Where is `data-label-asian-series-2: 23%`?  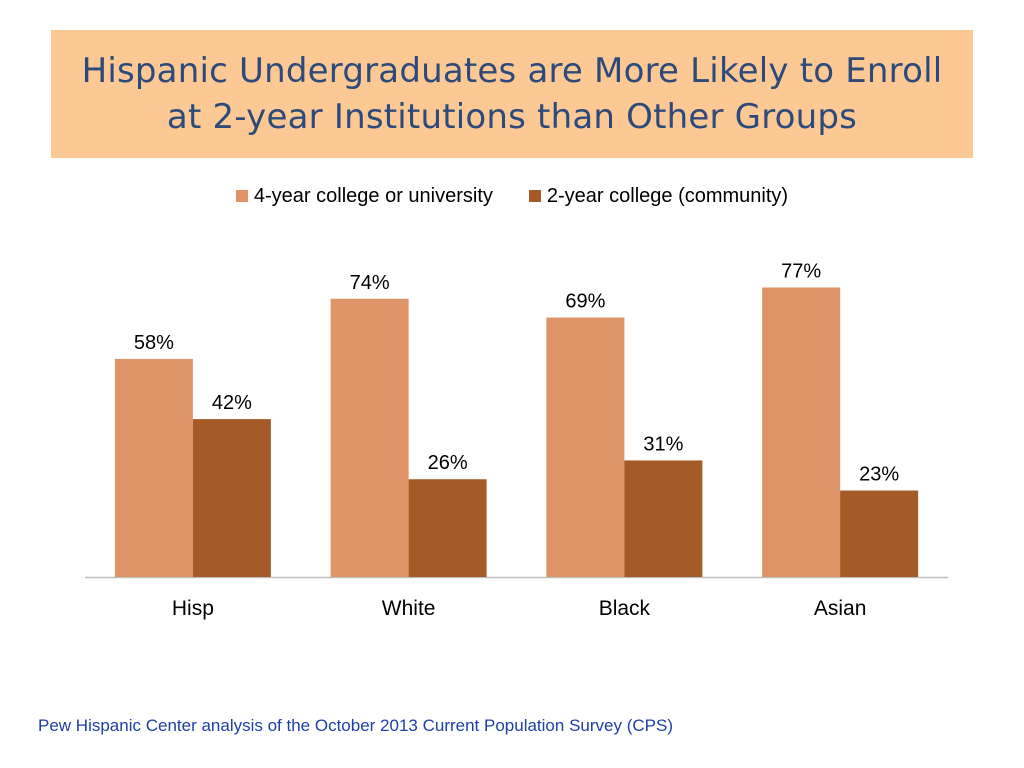 data-label-asian-series-2: 23% is located at coordinates (879, 475).